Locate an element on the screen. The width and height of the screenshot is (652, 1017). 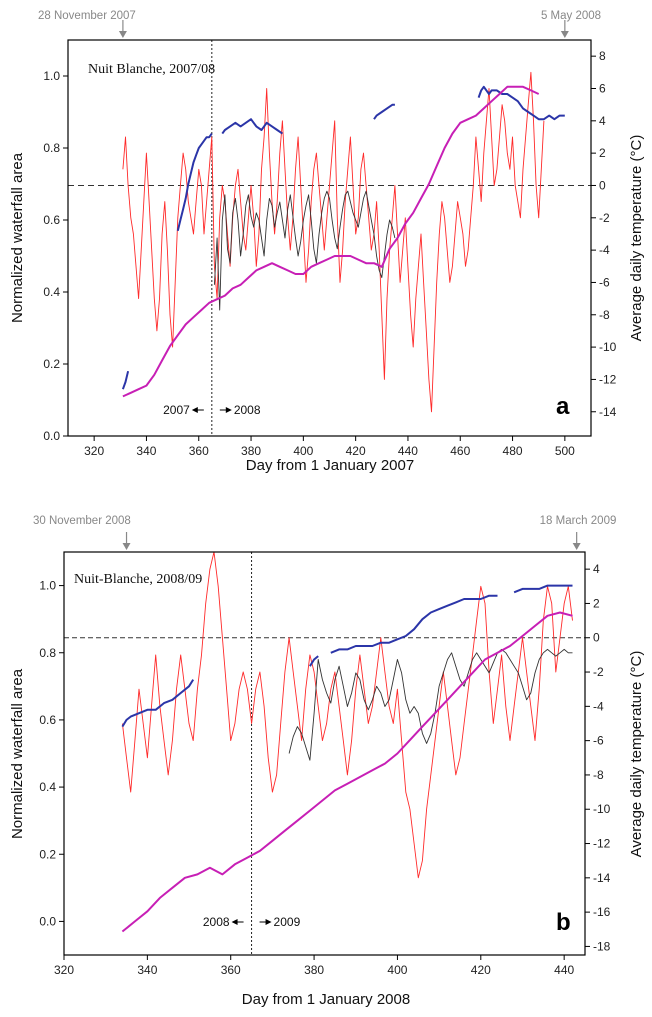
panel-b-year-left: 2008 is located at coordinates (216, 922).